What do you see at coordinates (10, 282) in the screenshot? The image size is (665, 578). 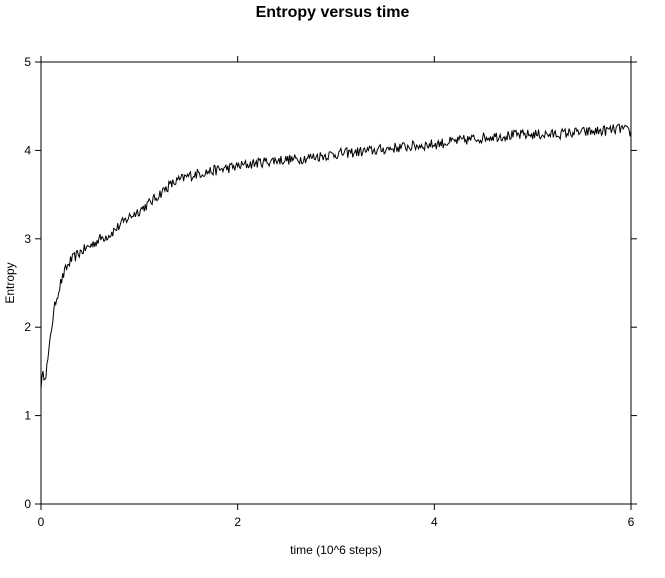 I see `y-axis-label: Entropy` at bounding box center [10, 282].